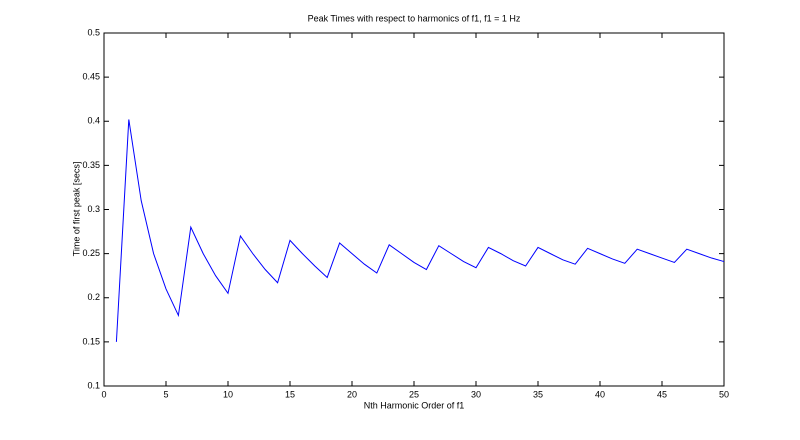  What do you see at coordinates (93, 297) in the screenshot?
I see `y-tick-label: 0.2` at bounding box center [93, 297].